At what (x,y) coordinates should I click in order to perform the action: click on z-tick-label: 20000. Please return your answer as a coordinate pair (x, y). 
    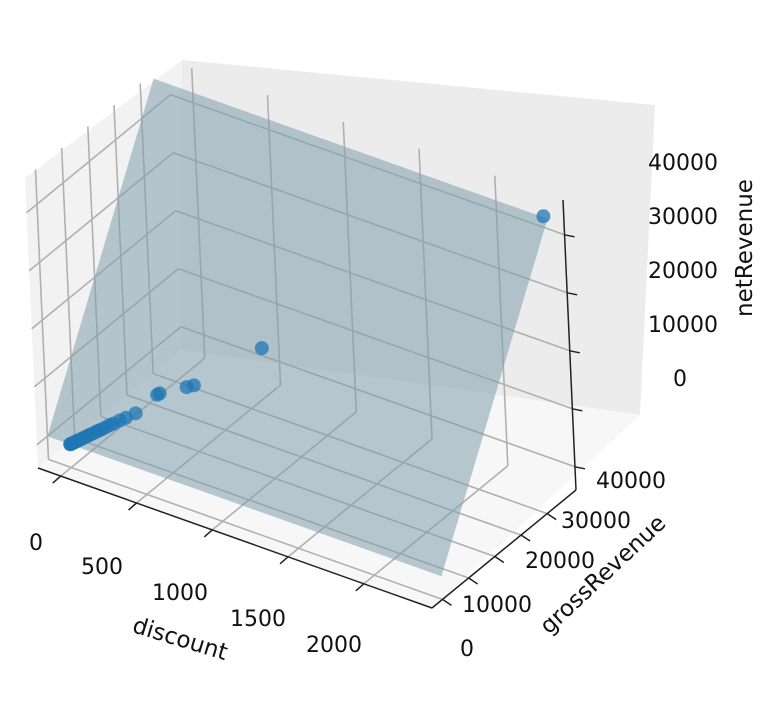
    Looking at the image, I should click on (683, 271).